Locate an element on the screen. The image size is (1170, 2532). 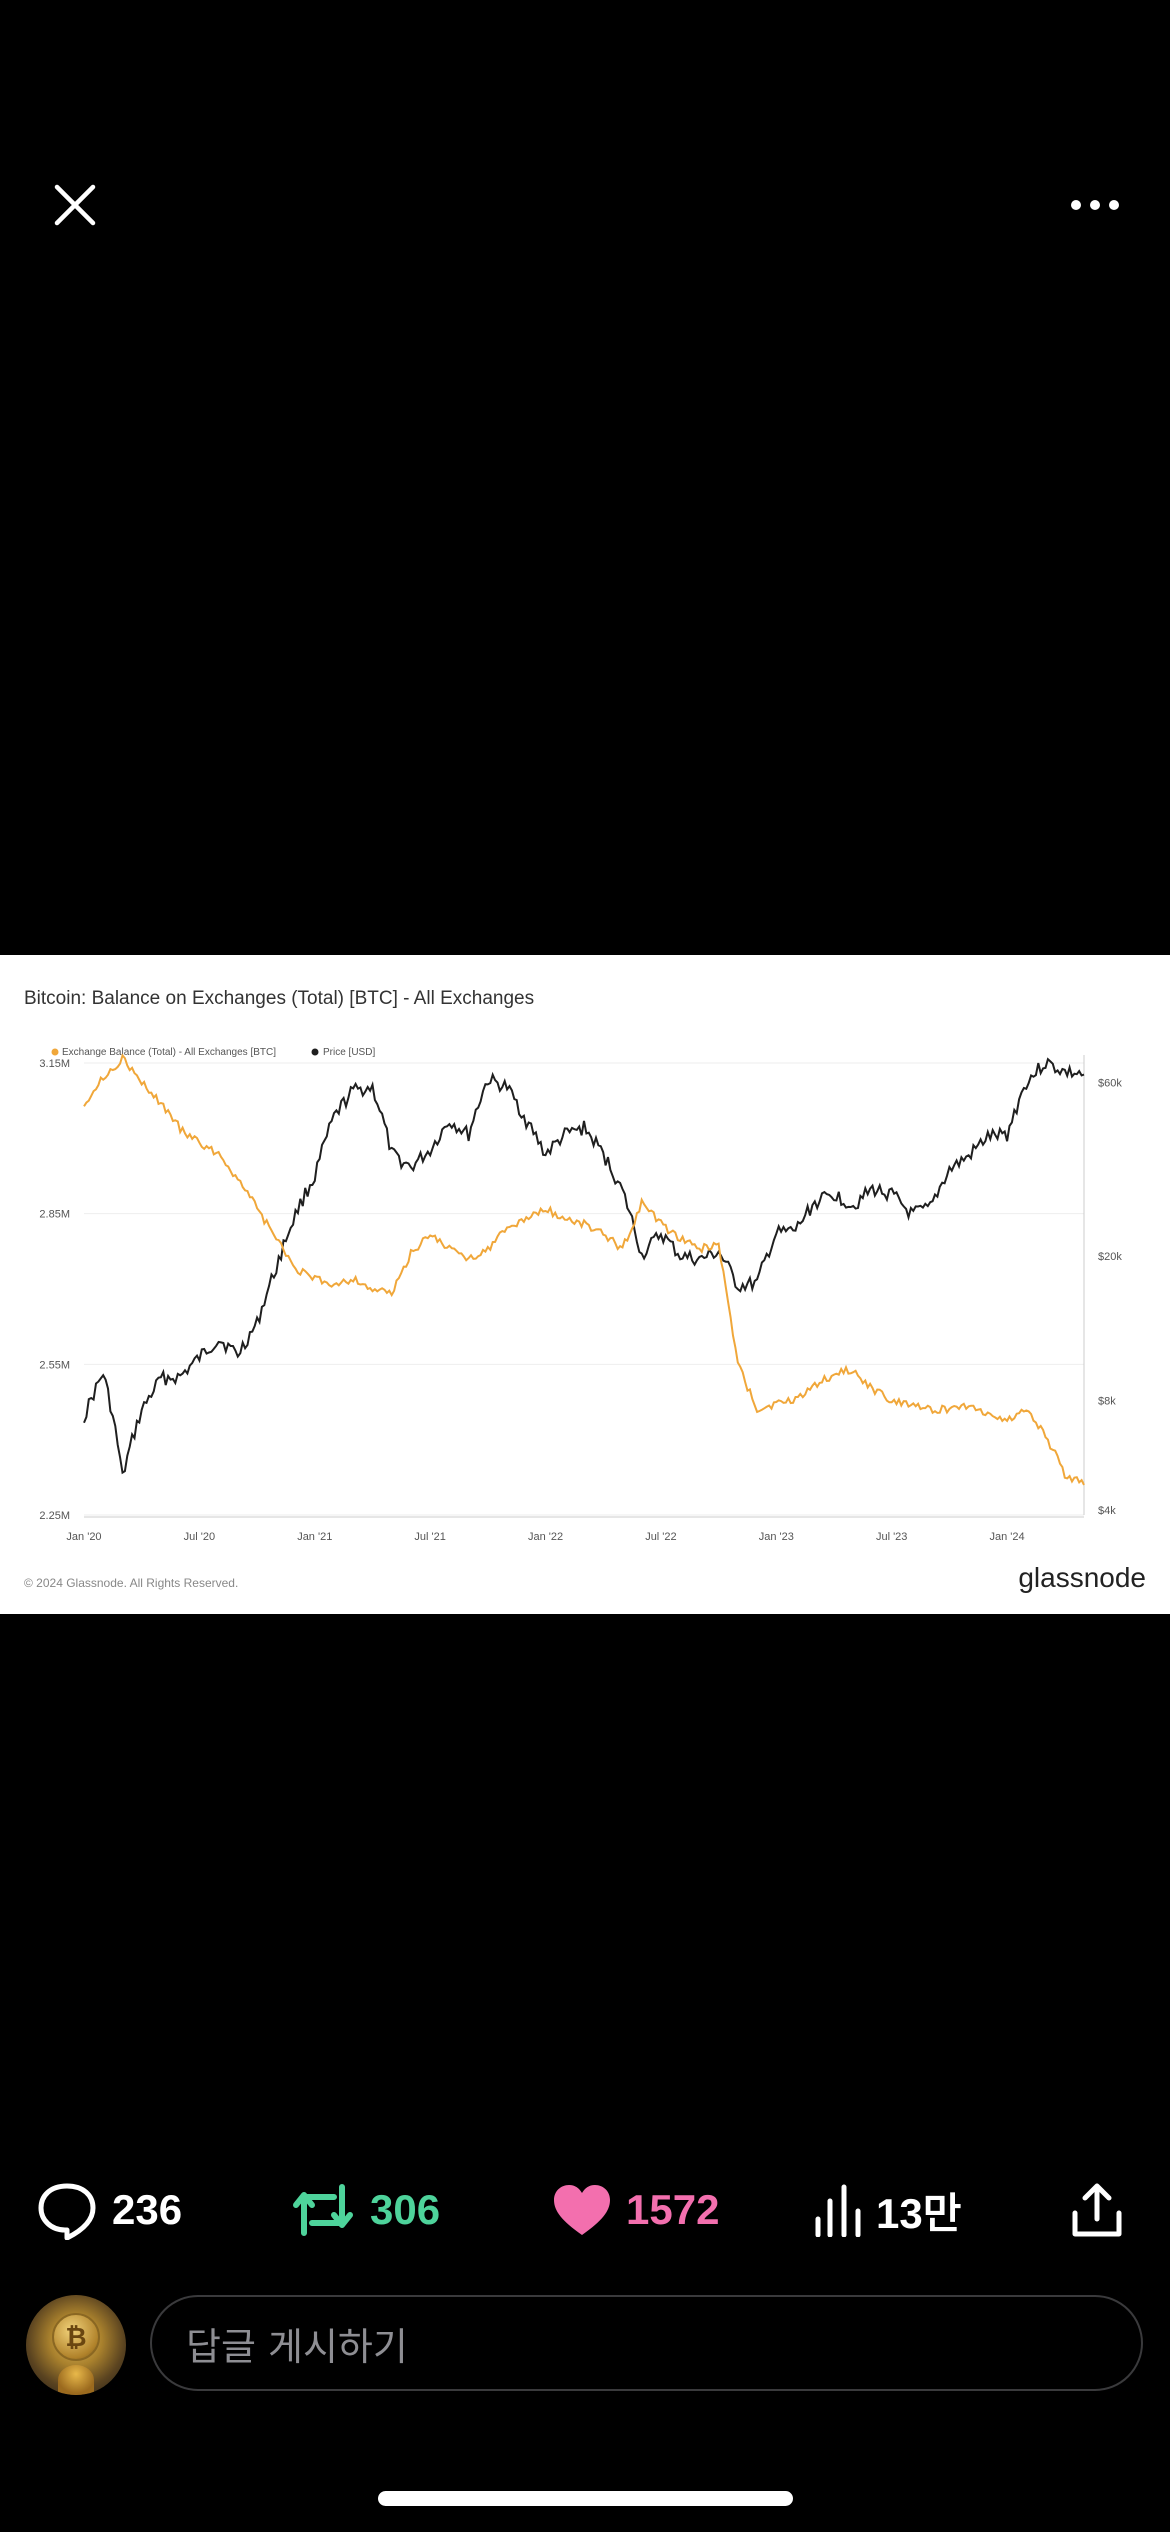
legend-price: Price [USD] is located at coordinates (349, 1052).